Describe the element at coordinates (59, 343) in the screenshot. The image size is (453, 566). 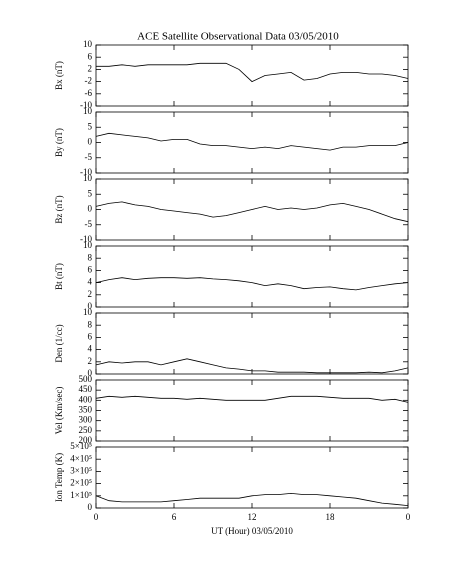
I see `y-axis-label: Den (1/cc)` at that location.